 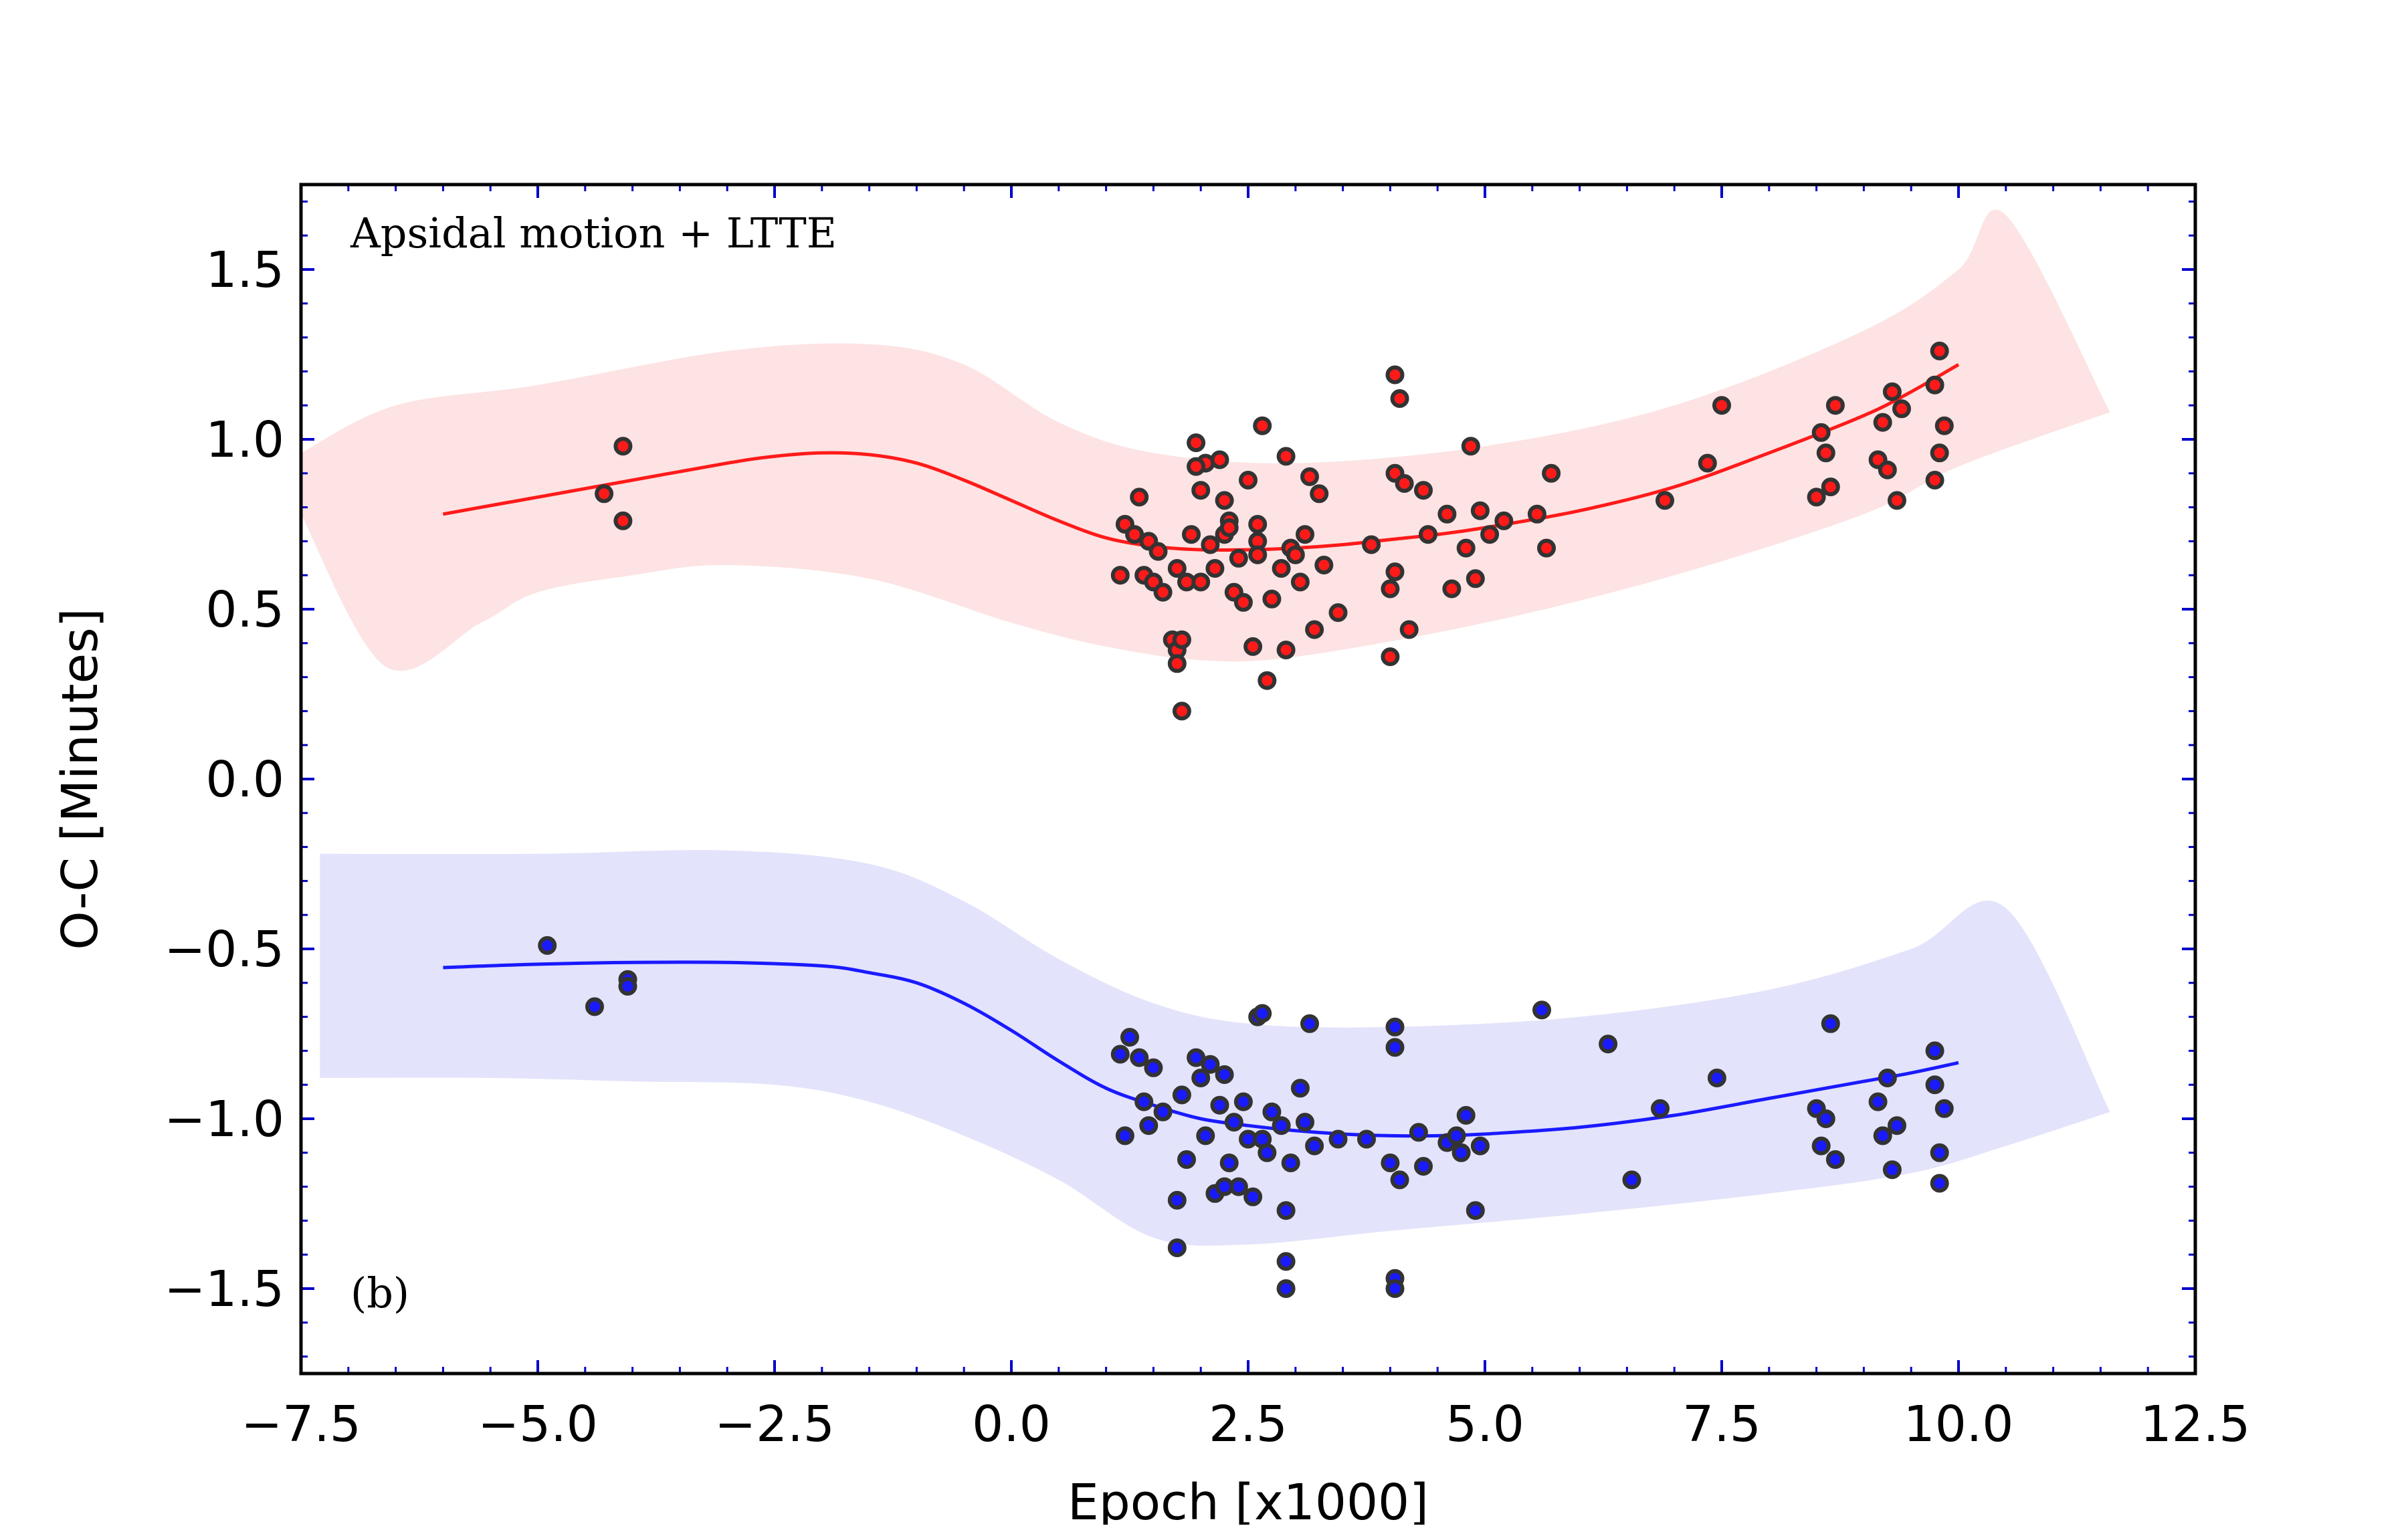 What do you see at coordinates (774, 1424) in the screenshot?
I see `x-tick-label: −2.5` at bounding box center [774, 1424].